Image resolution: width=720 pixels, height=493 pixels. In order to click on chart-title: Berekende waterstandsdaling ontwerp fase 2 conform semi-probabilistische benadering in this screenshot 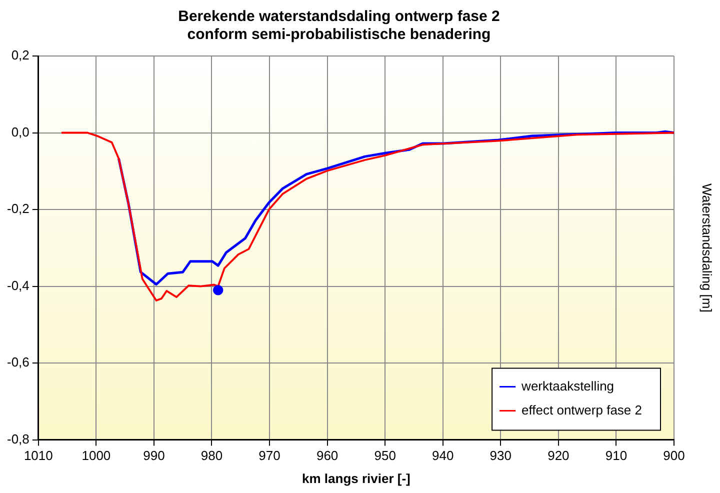, I will do `click(339, 26)`.